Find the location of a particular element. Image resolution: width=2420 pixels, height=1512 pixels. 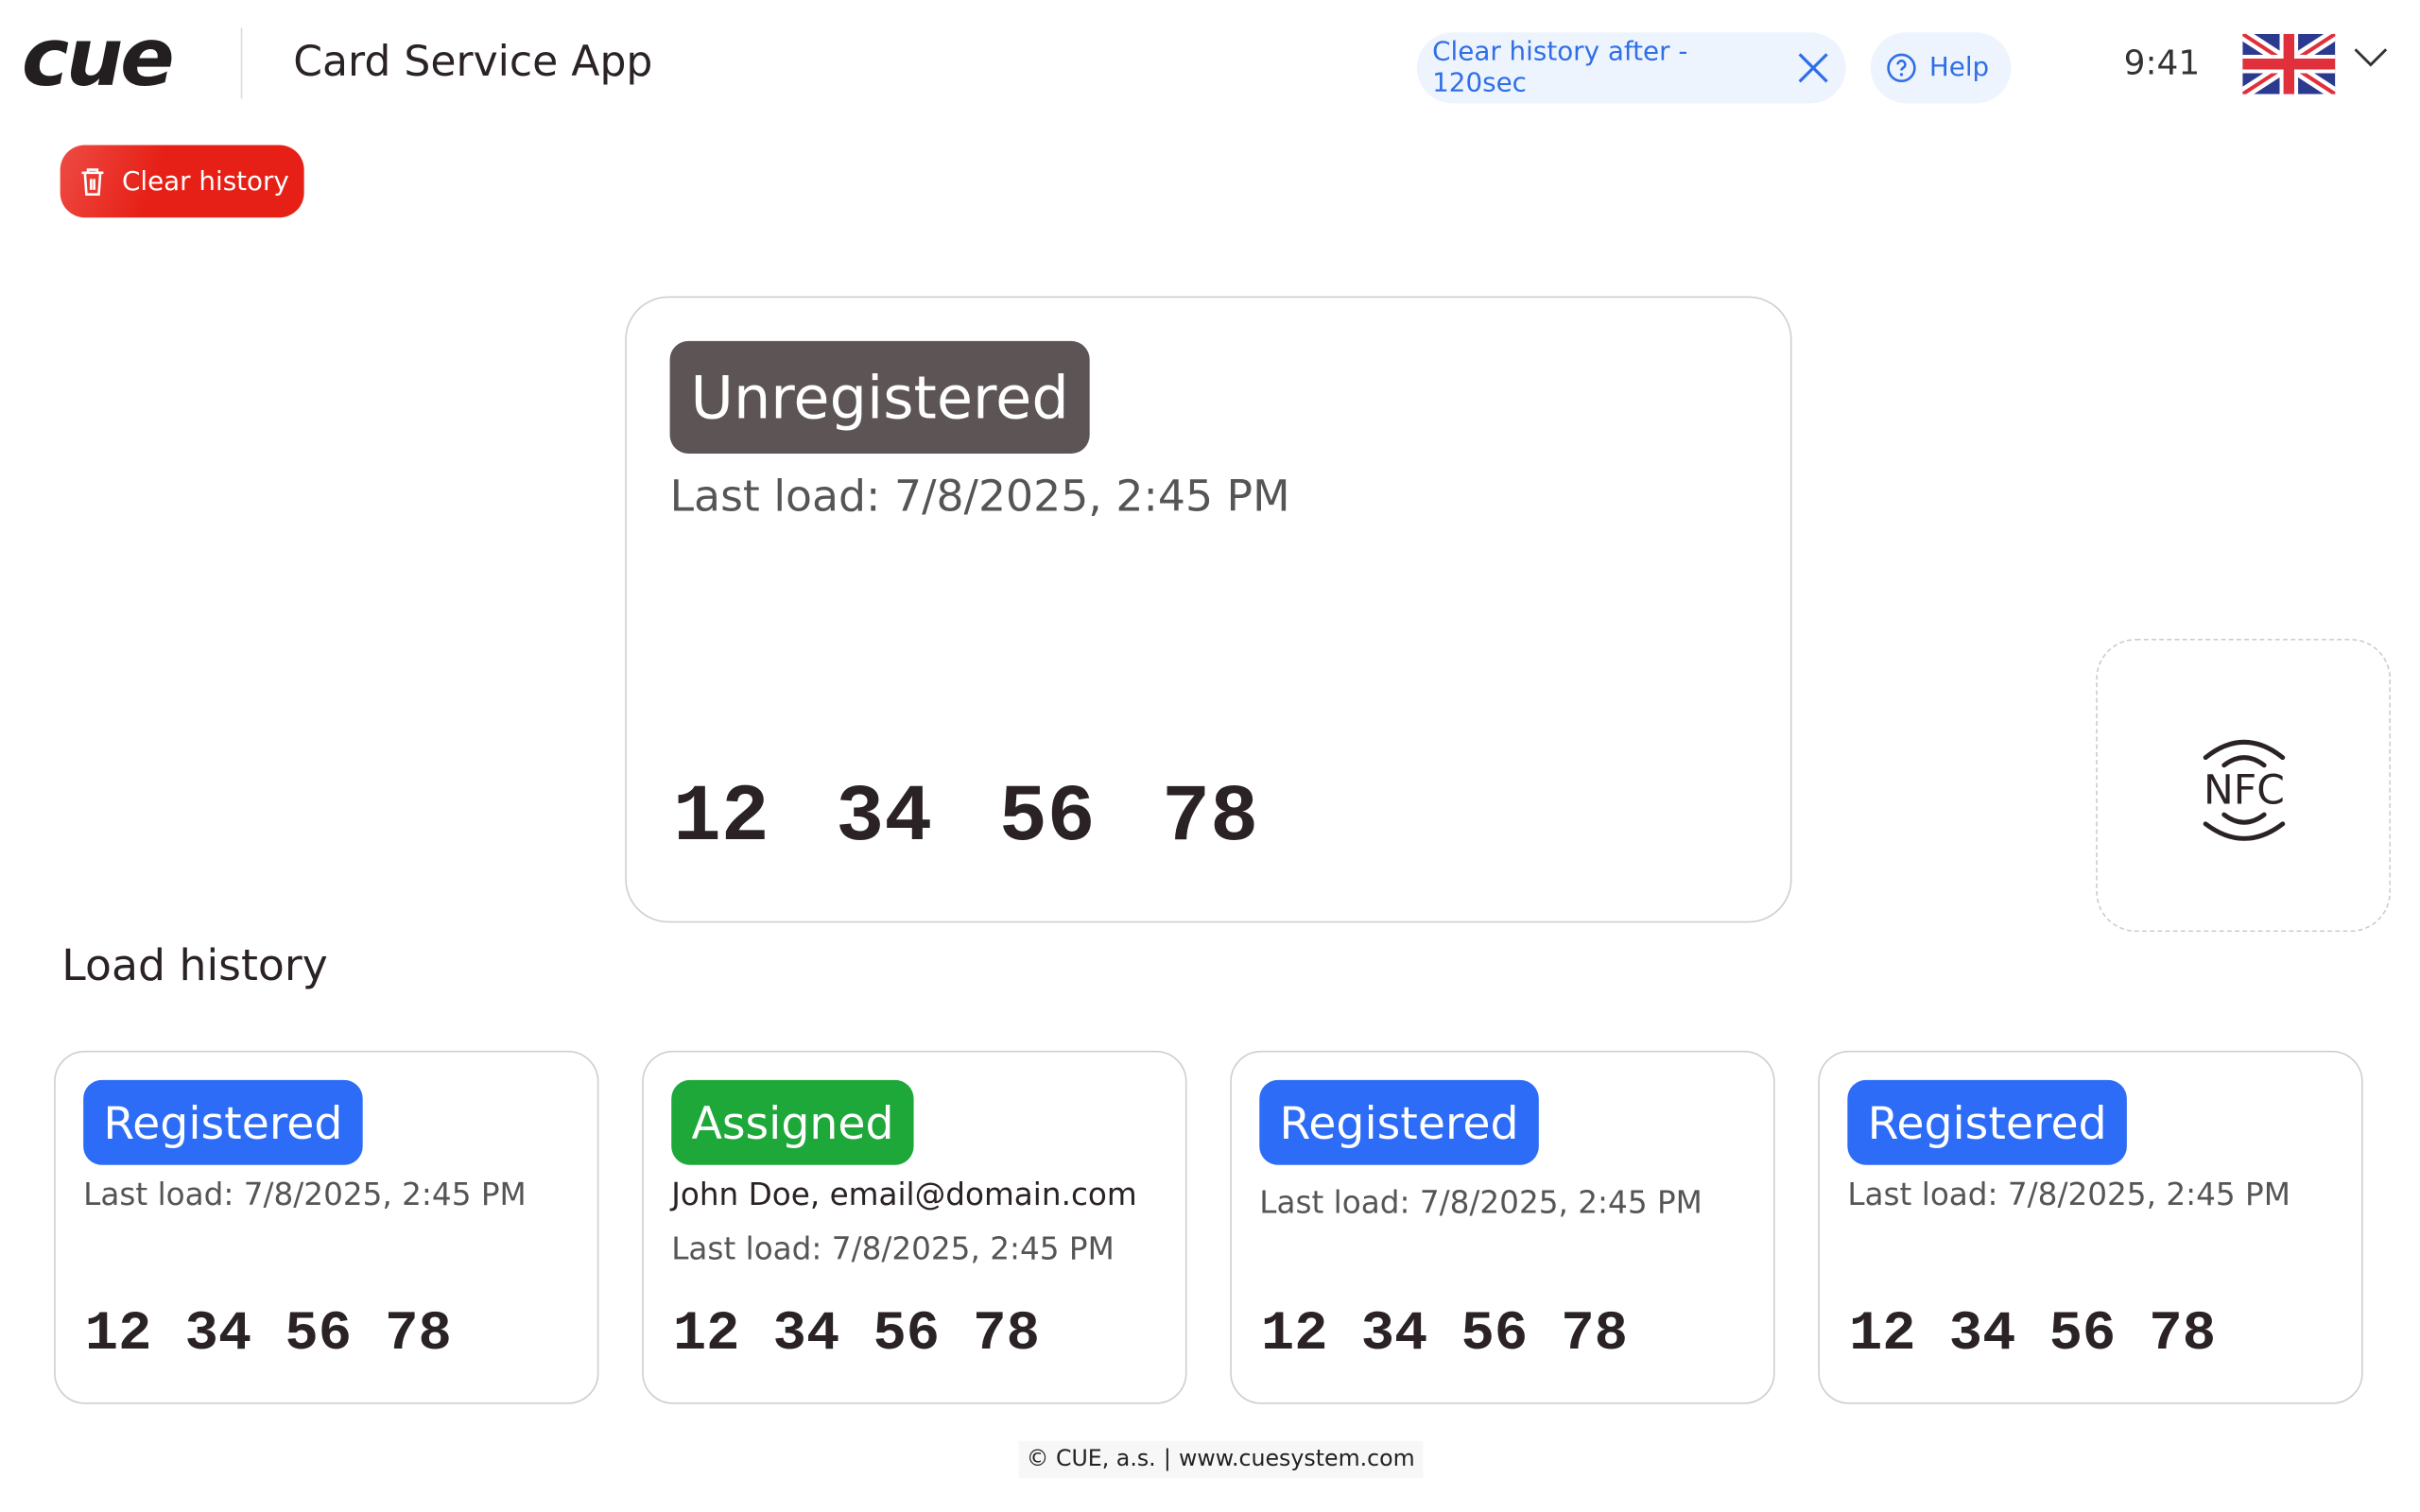

footer: © CUE, a.s. | www.cuesystem.com is located at coordinates (1220, 1459).